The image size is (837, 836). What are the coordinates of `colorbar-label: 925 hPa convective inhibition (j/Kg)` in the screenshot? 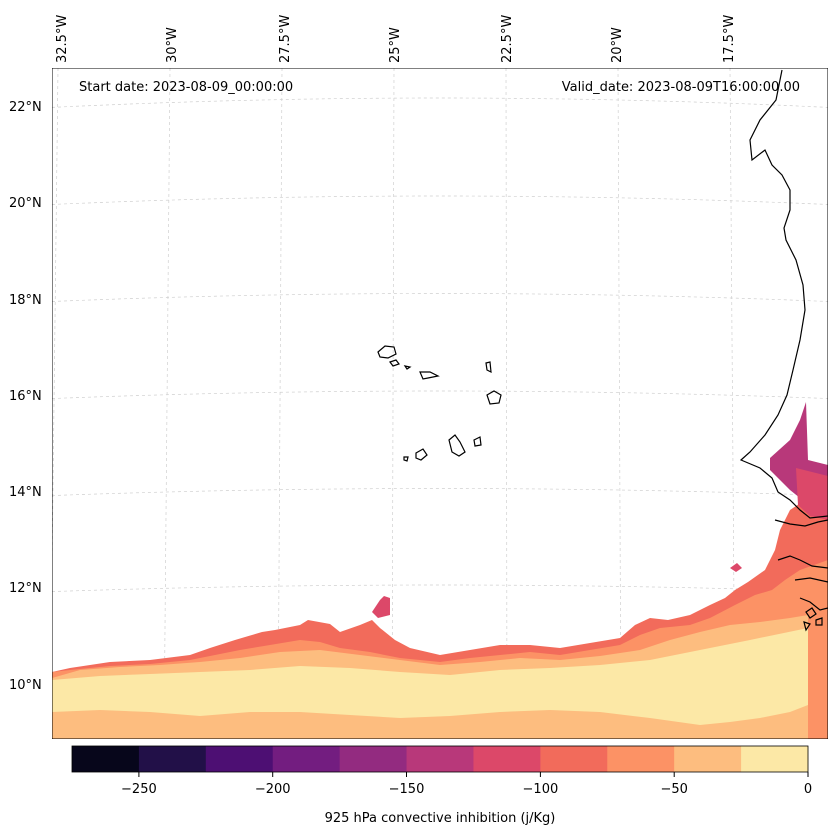 It's located at (440, 818).